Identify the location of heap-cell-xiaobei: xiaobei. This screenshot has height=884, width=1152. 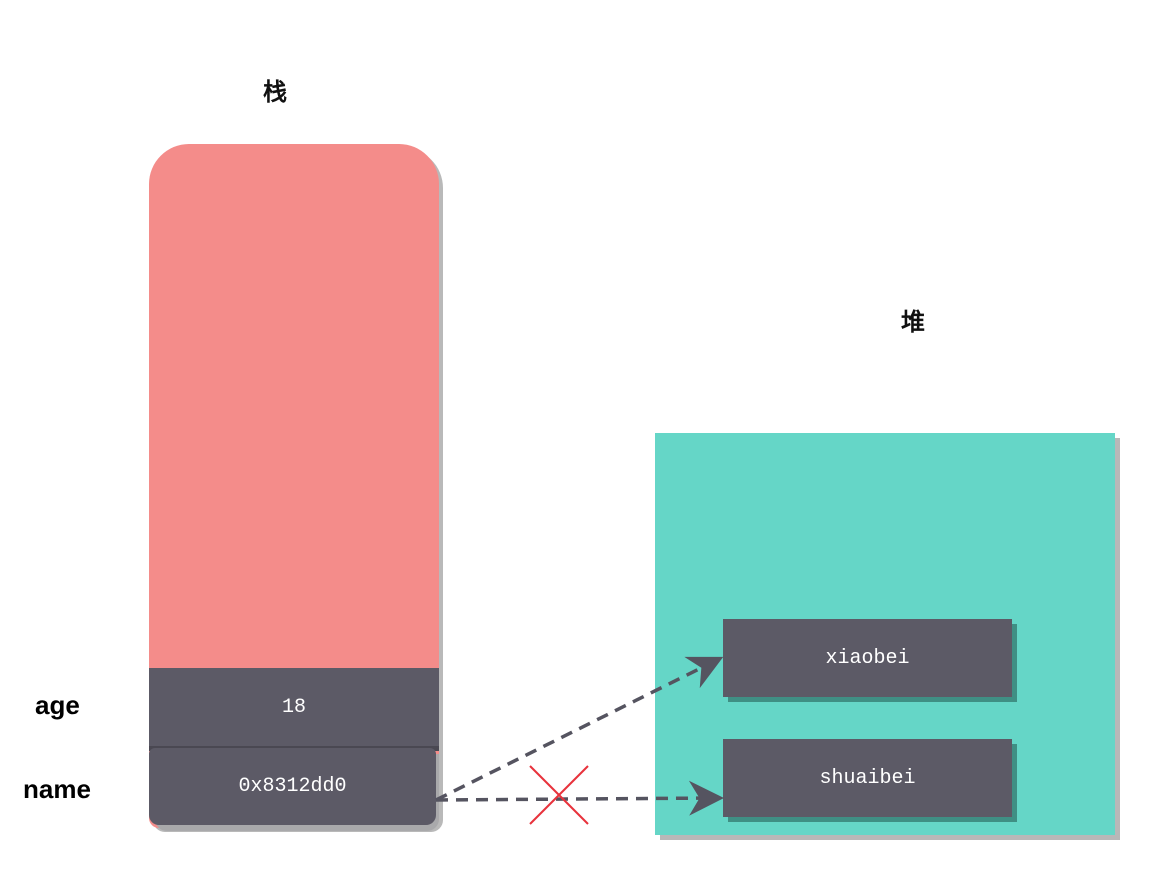
(867, 658).